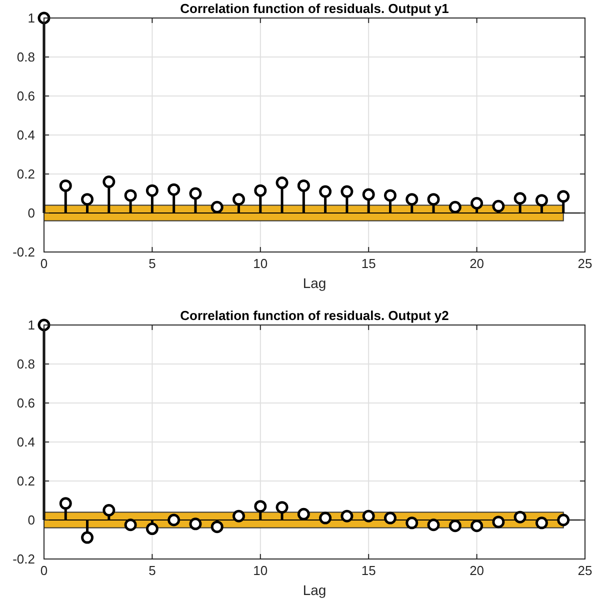 This screenshot has height=615, width=603. Describe the element at coordinates (314, 315) in the screenshot. I see `chart-title: Correlation function of residuals. Output y2` at that location.